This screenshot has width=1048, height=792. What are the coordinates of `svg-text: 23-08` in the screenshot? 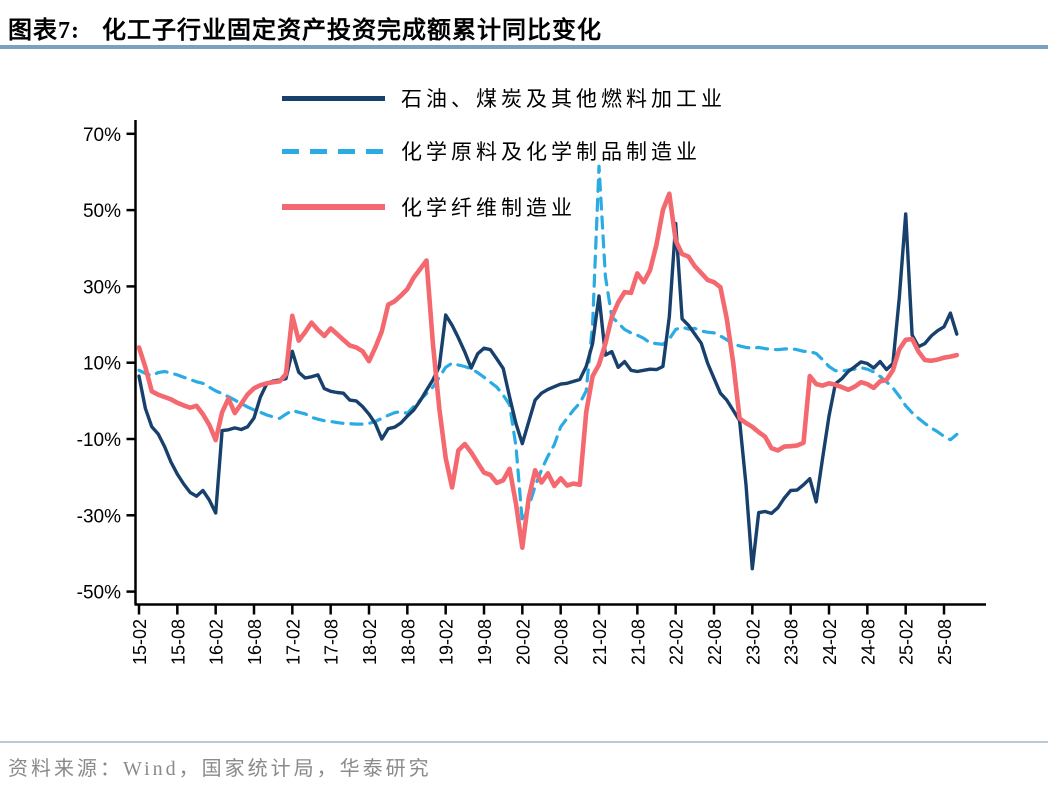 It's located at (792, 642).